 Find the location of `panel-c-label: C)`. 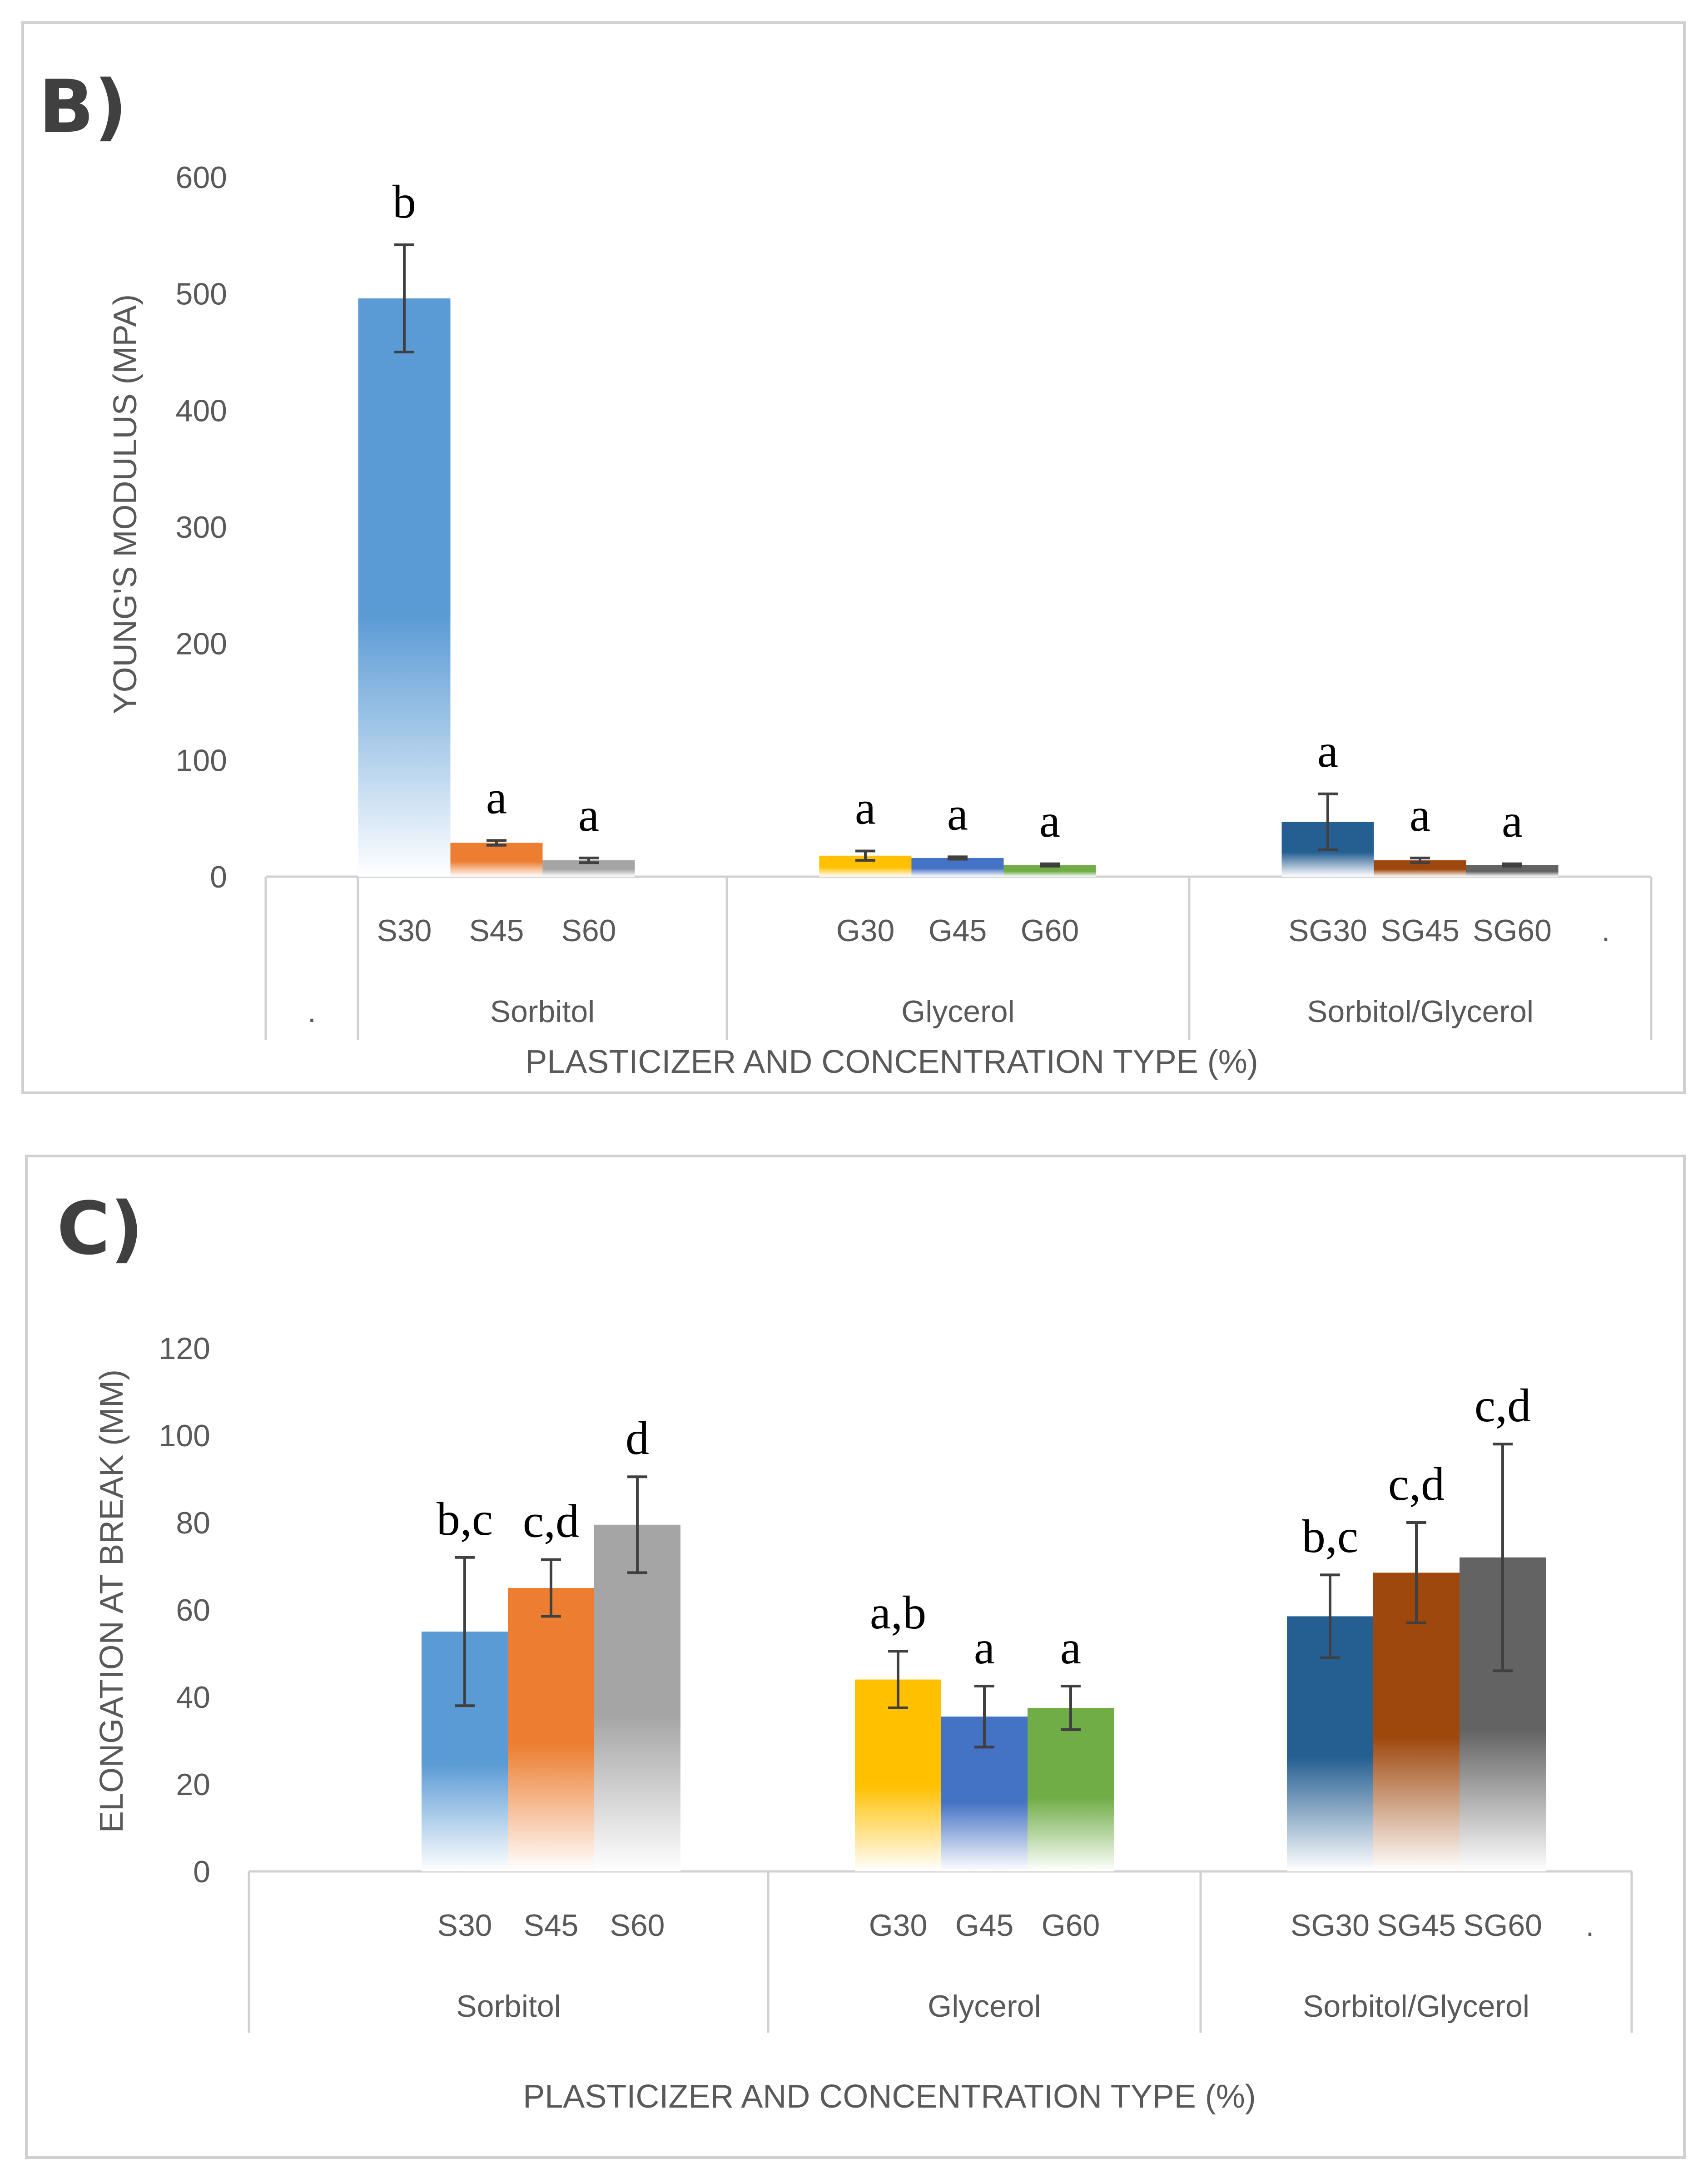

panel-c-label: C) is located at coordinates (100, 1228).